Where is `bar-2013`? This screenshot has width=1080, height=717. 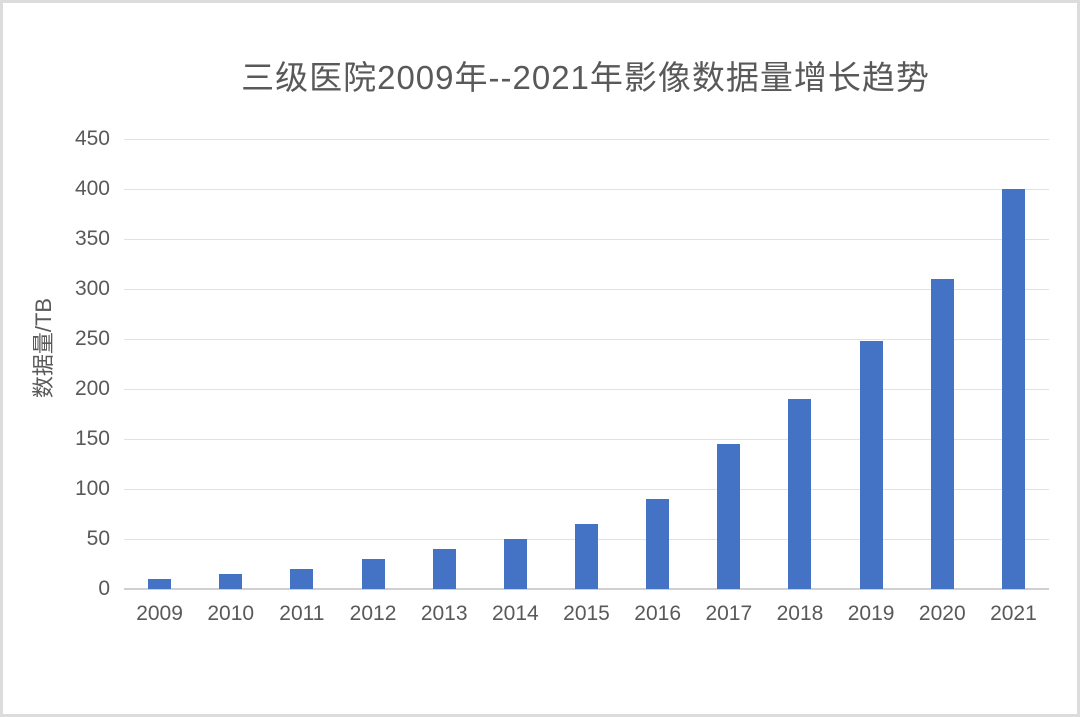 bar-2013 is located at coordinates (444, 569).